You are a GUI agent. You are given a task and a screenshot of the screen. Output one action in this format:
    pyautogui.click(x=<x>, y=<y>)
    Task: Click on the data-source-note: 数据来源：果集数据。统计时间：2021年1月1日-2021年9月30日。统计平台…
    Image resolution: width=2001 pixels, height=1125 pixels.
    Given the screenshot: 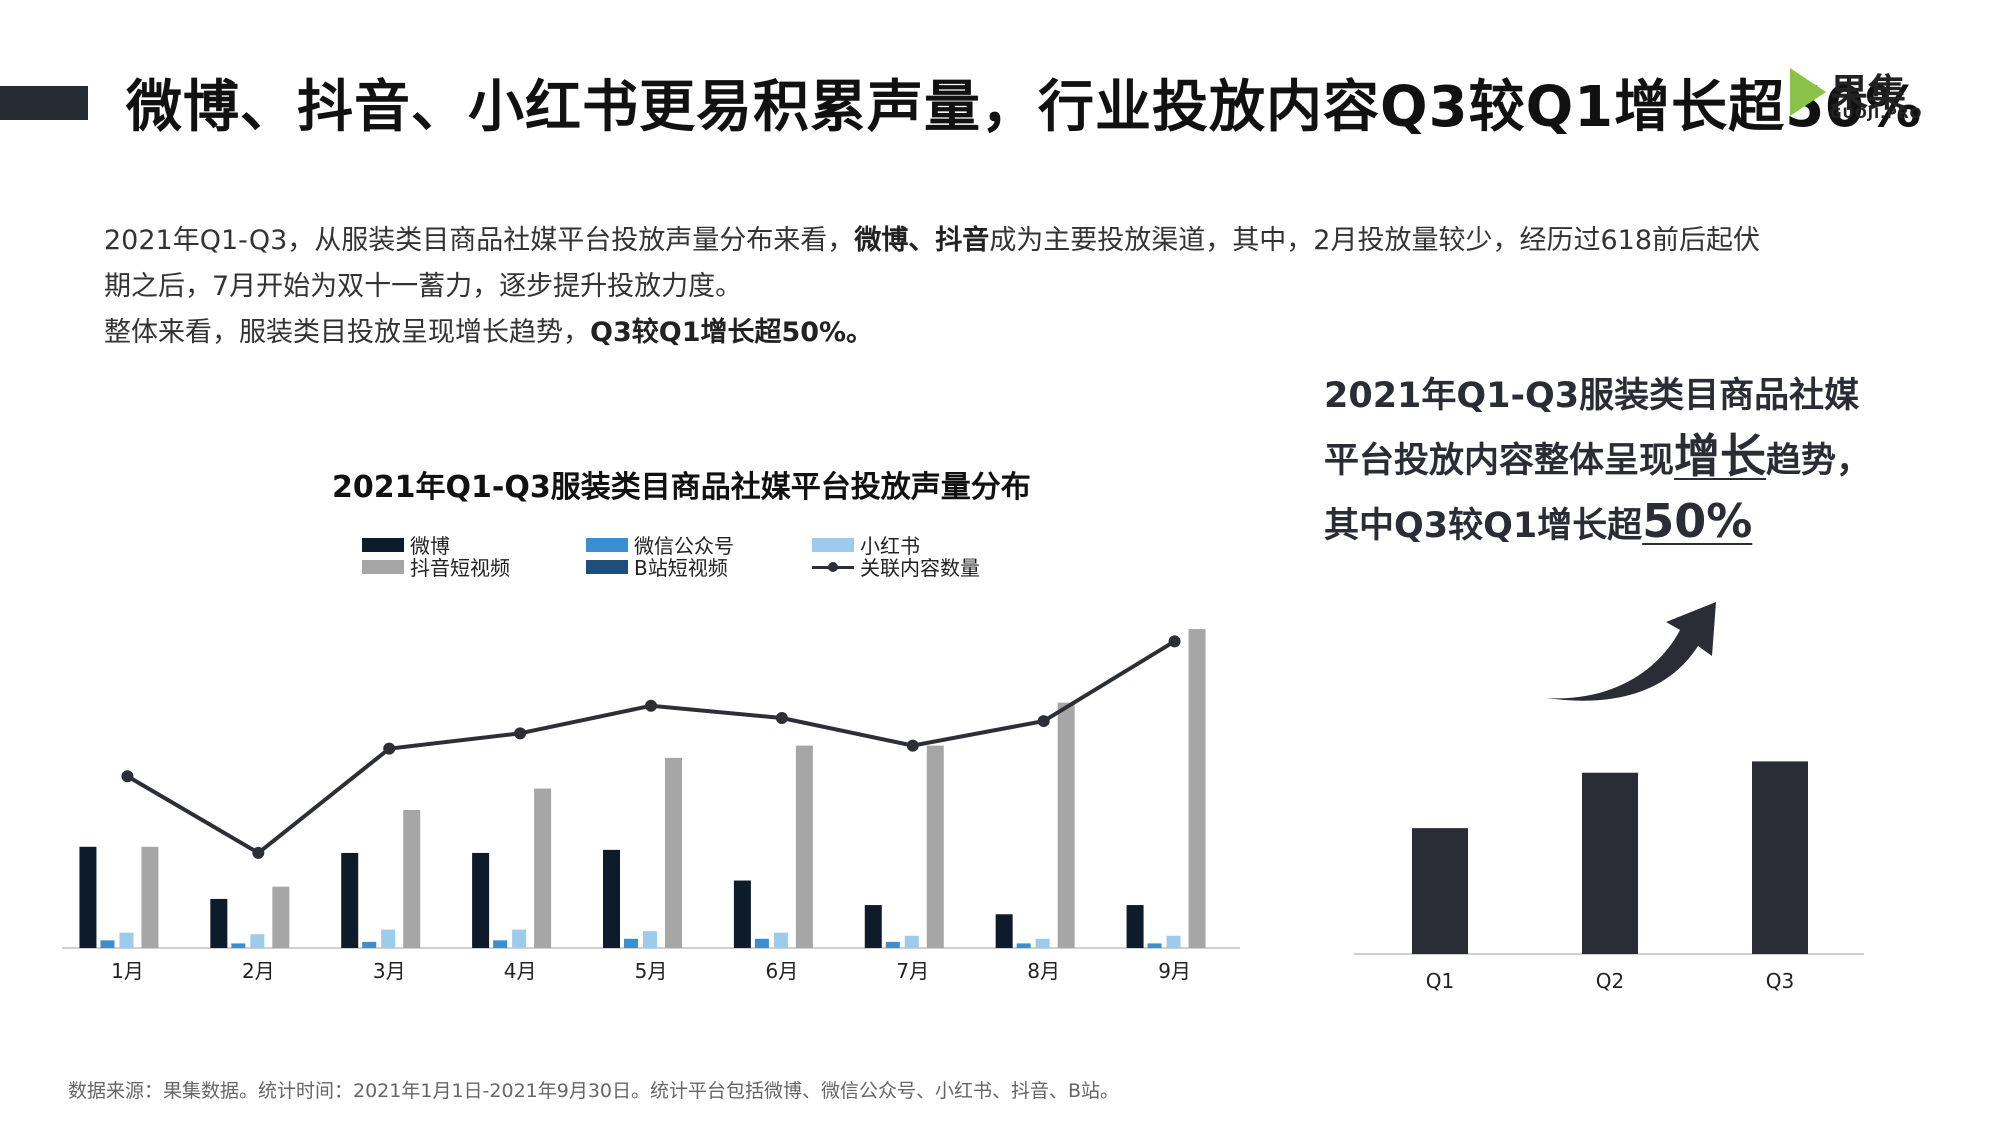 What is the action you would take?
    pyautogui.click(x=594, y=1091)
    